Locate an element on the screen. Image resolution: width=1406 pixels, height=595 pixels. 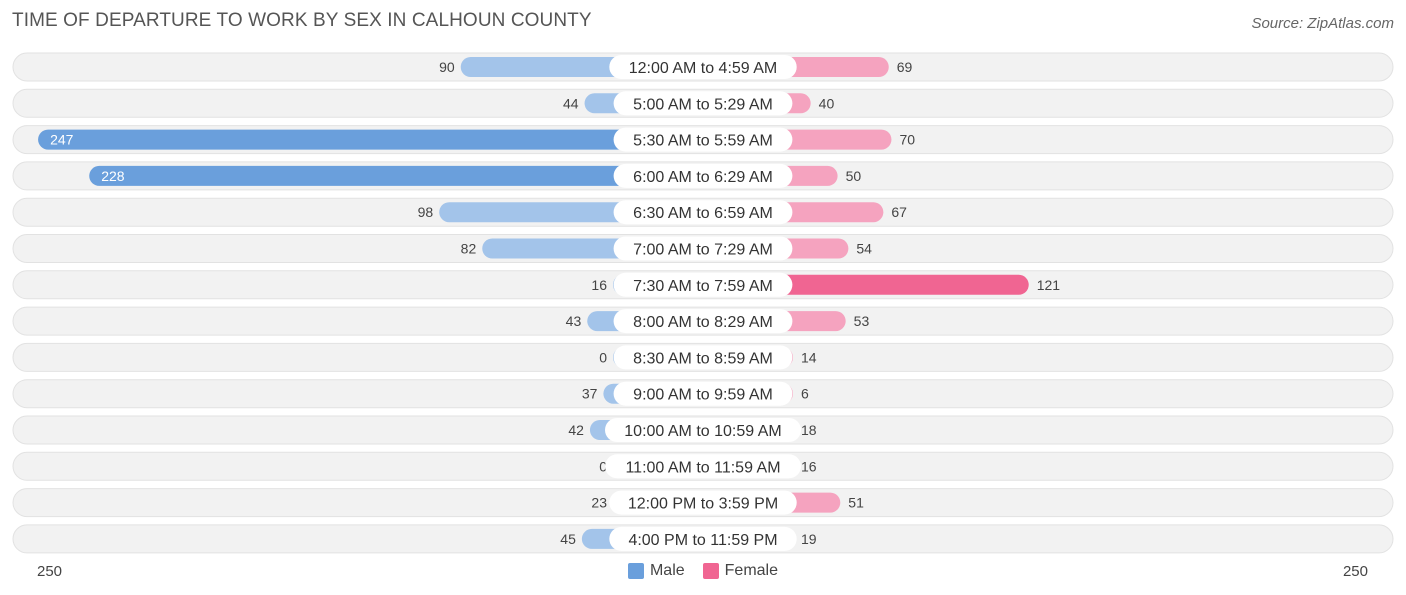
axis-right-label: 250 is located at coordinates (1355, 571).